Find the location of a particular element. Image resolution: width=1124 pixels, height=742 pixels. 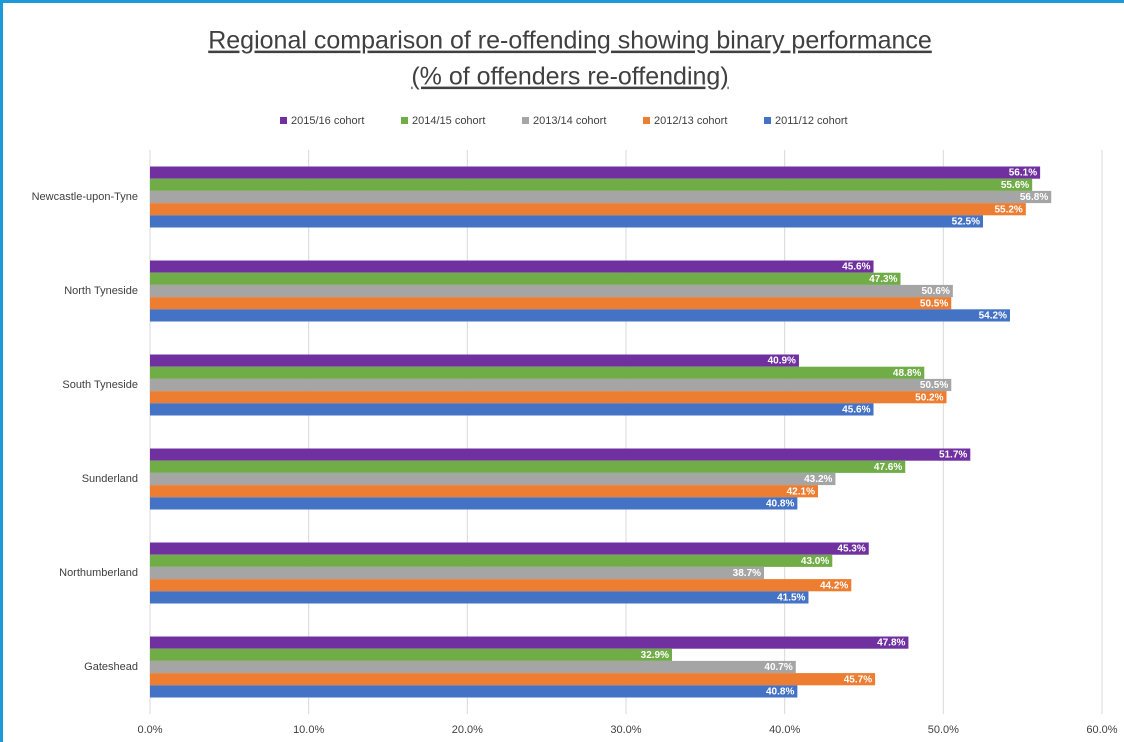

legend-label: 2013/14 cohort is located at coordinates (569, 121).